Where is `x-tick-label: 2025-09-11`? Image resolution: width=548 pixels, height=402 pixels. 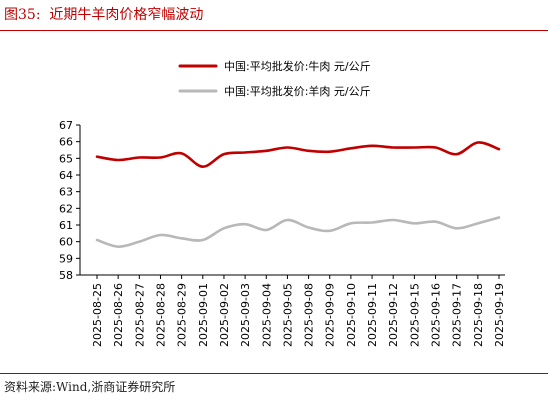
x-tick-label: 2025-09-11 is located at coordinates (372, 315).